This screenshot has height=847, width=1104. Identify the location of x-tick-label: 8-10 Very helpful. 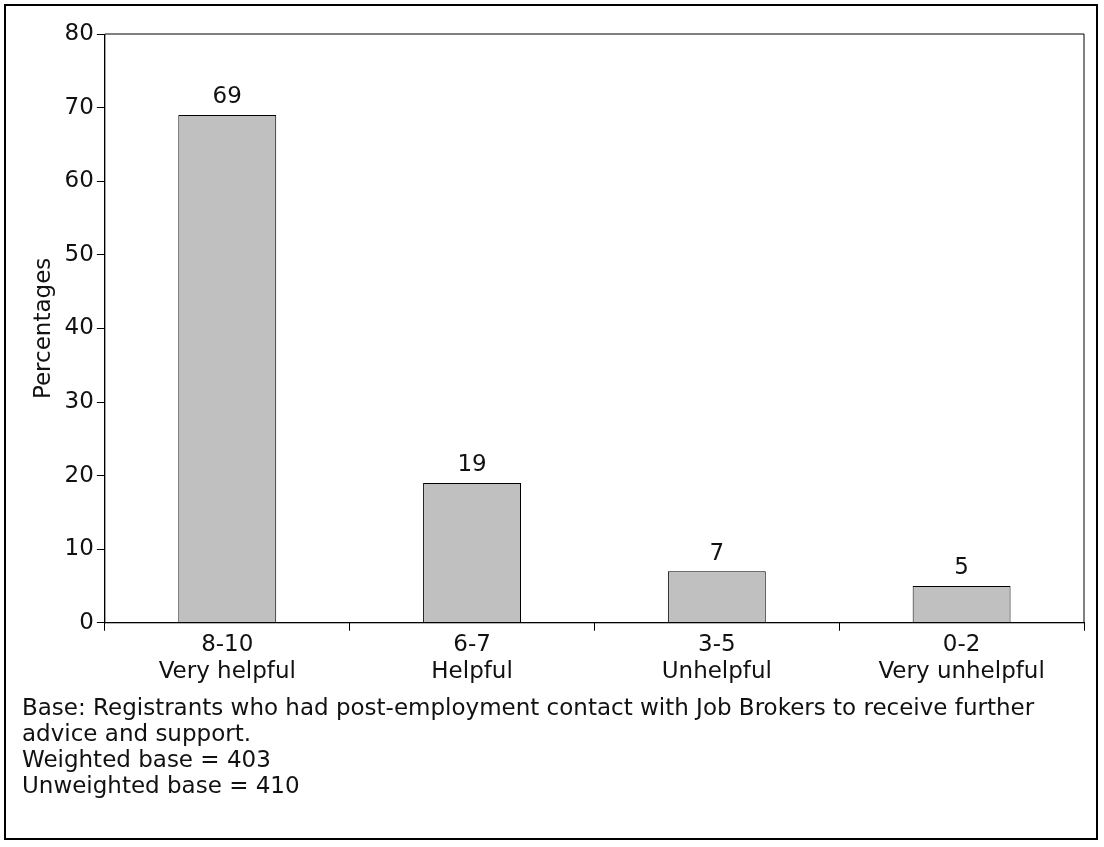
(227, 656).